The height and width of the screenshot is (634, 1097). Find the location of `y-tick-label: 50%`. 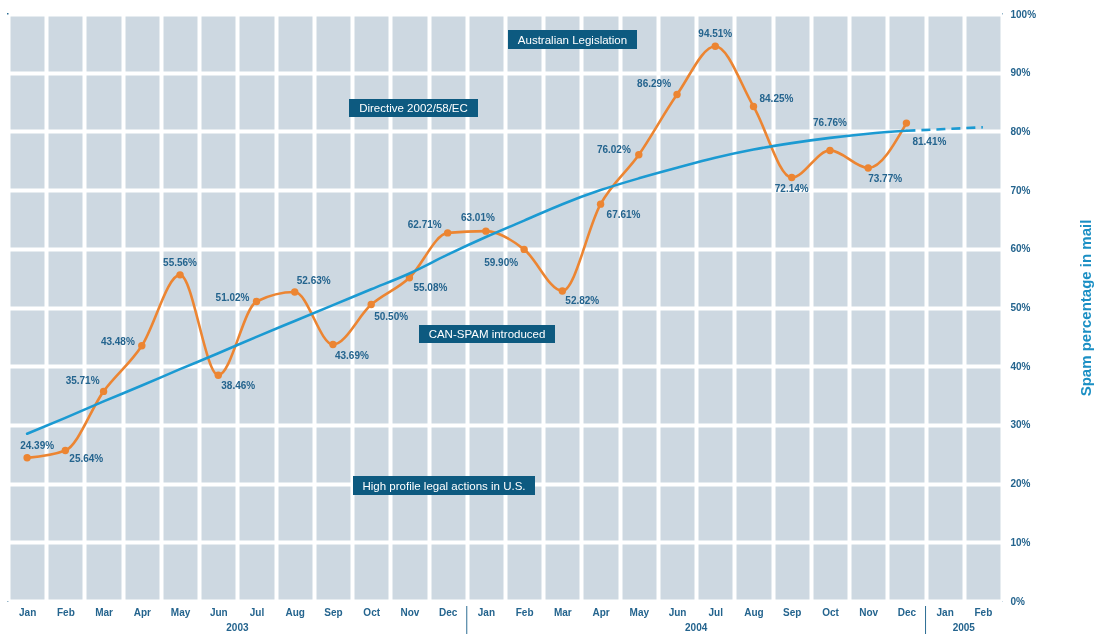

y-tick-label: 50% is located at coordinates (1020, 307).